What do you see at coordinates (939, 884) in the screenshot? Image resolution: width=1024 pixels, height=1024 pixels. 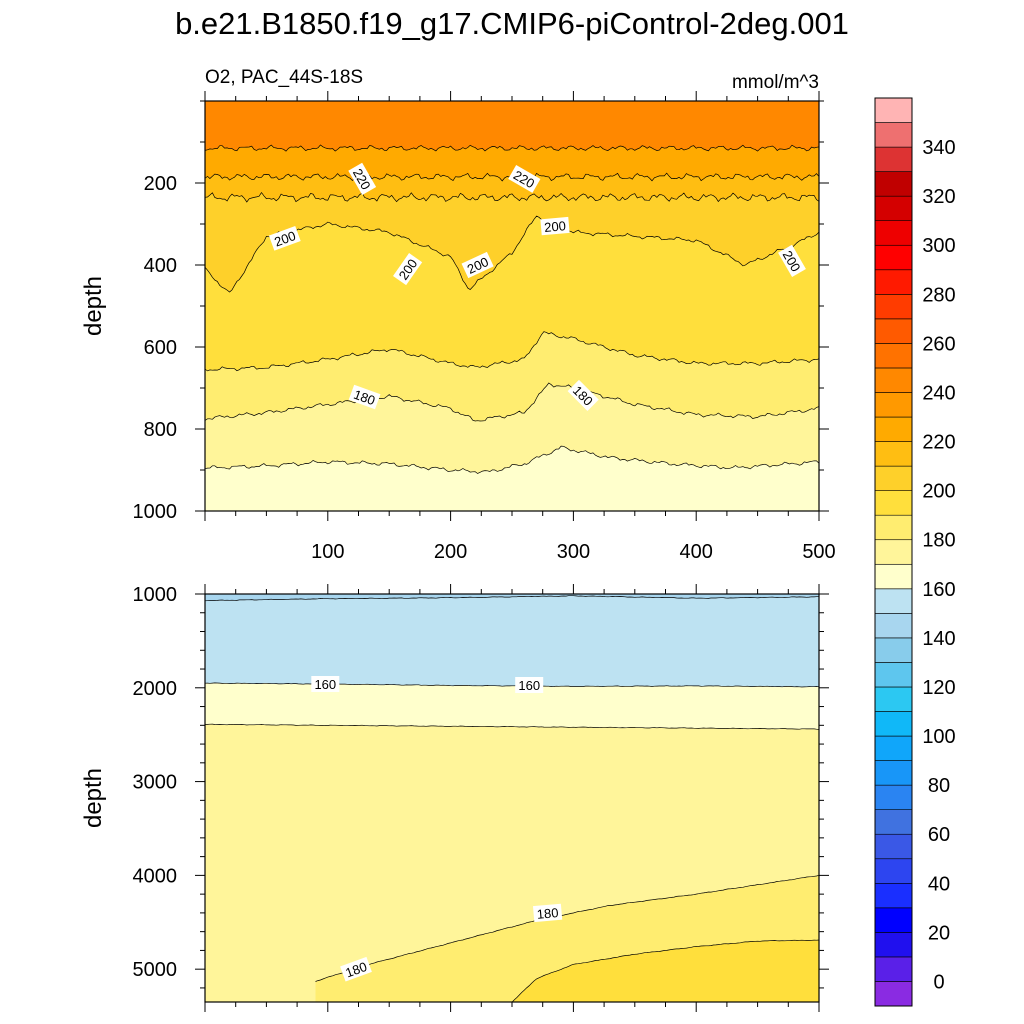 I see `colorbar-tick-label: 40` at bounding box center [939, 884].